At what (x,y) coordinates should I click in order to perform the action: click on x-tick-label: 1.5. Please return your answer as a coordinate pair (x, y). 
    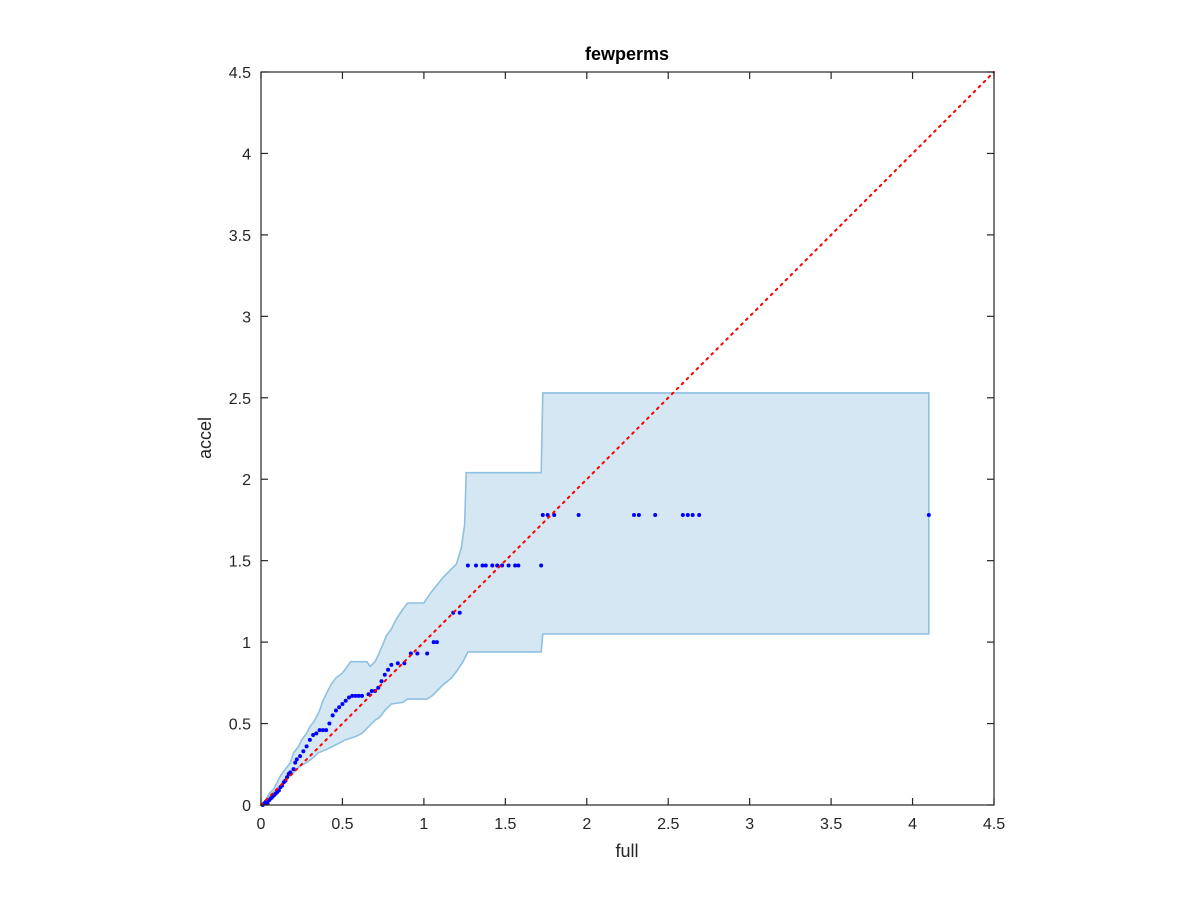
    Looking at the image, I should click on (505, 824).